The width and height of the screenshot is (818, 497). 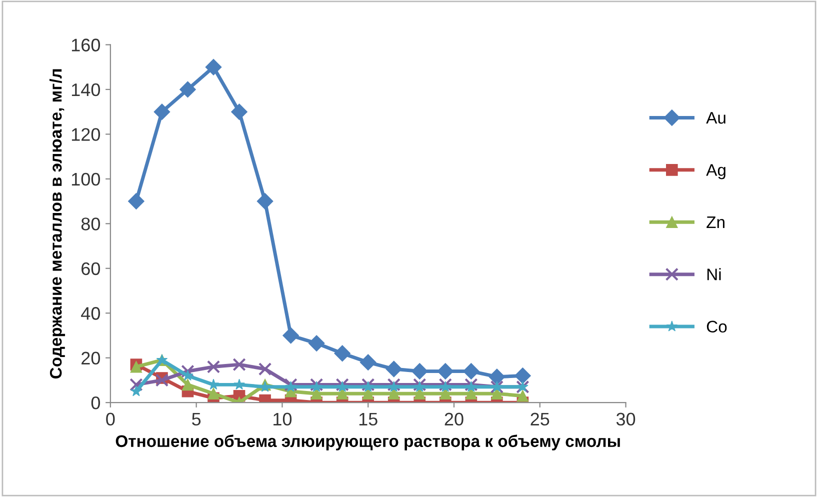 I want to click on y-tick-label: 100, so click(x=86, y=179).